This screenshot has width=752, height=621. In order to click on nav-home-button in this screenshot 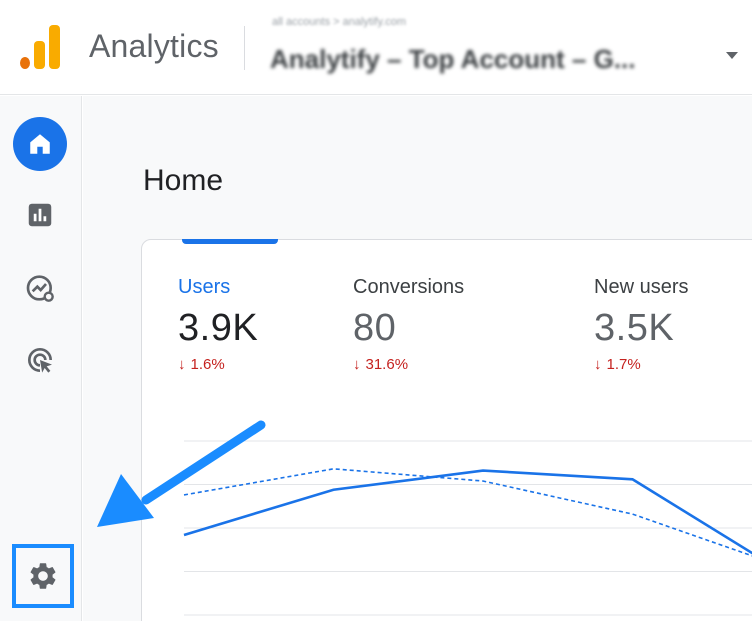, I will do `click(40, 144)`.